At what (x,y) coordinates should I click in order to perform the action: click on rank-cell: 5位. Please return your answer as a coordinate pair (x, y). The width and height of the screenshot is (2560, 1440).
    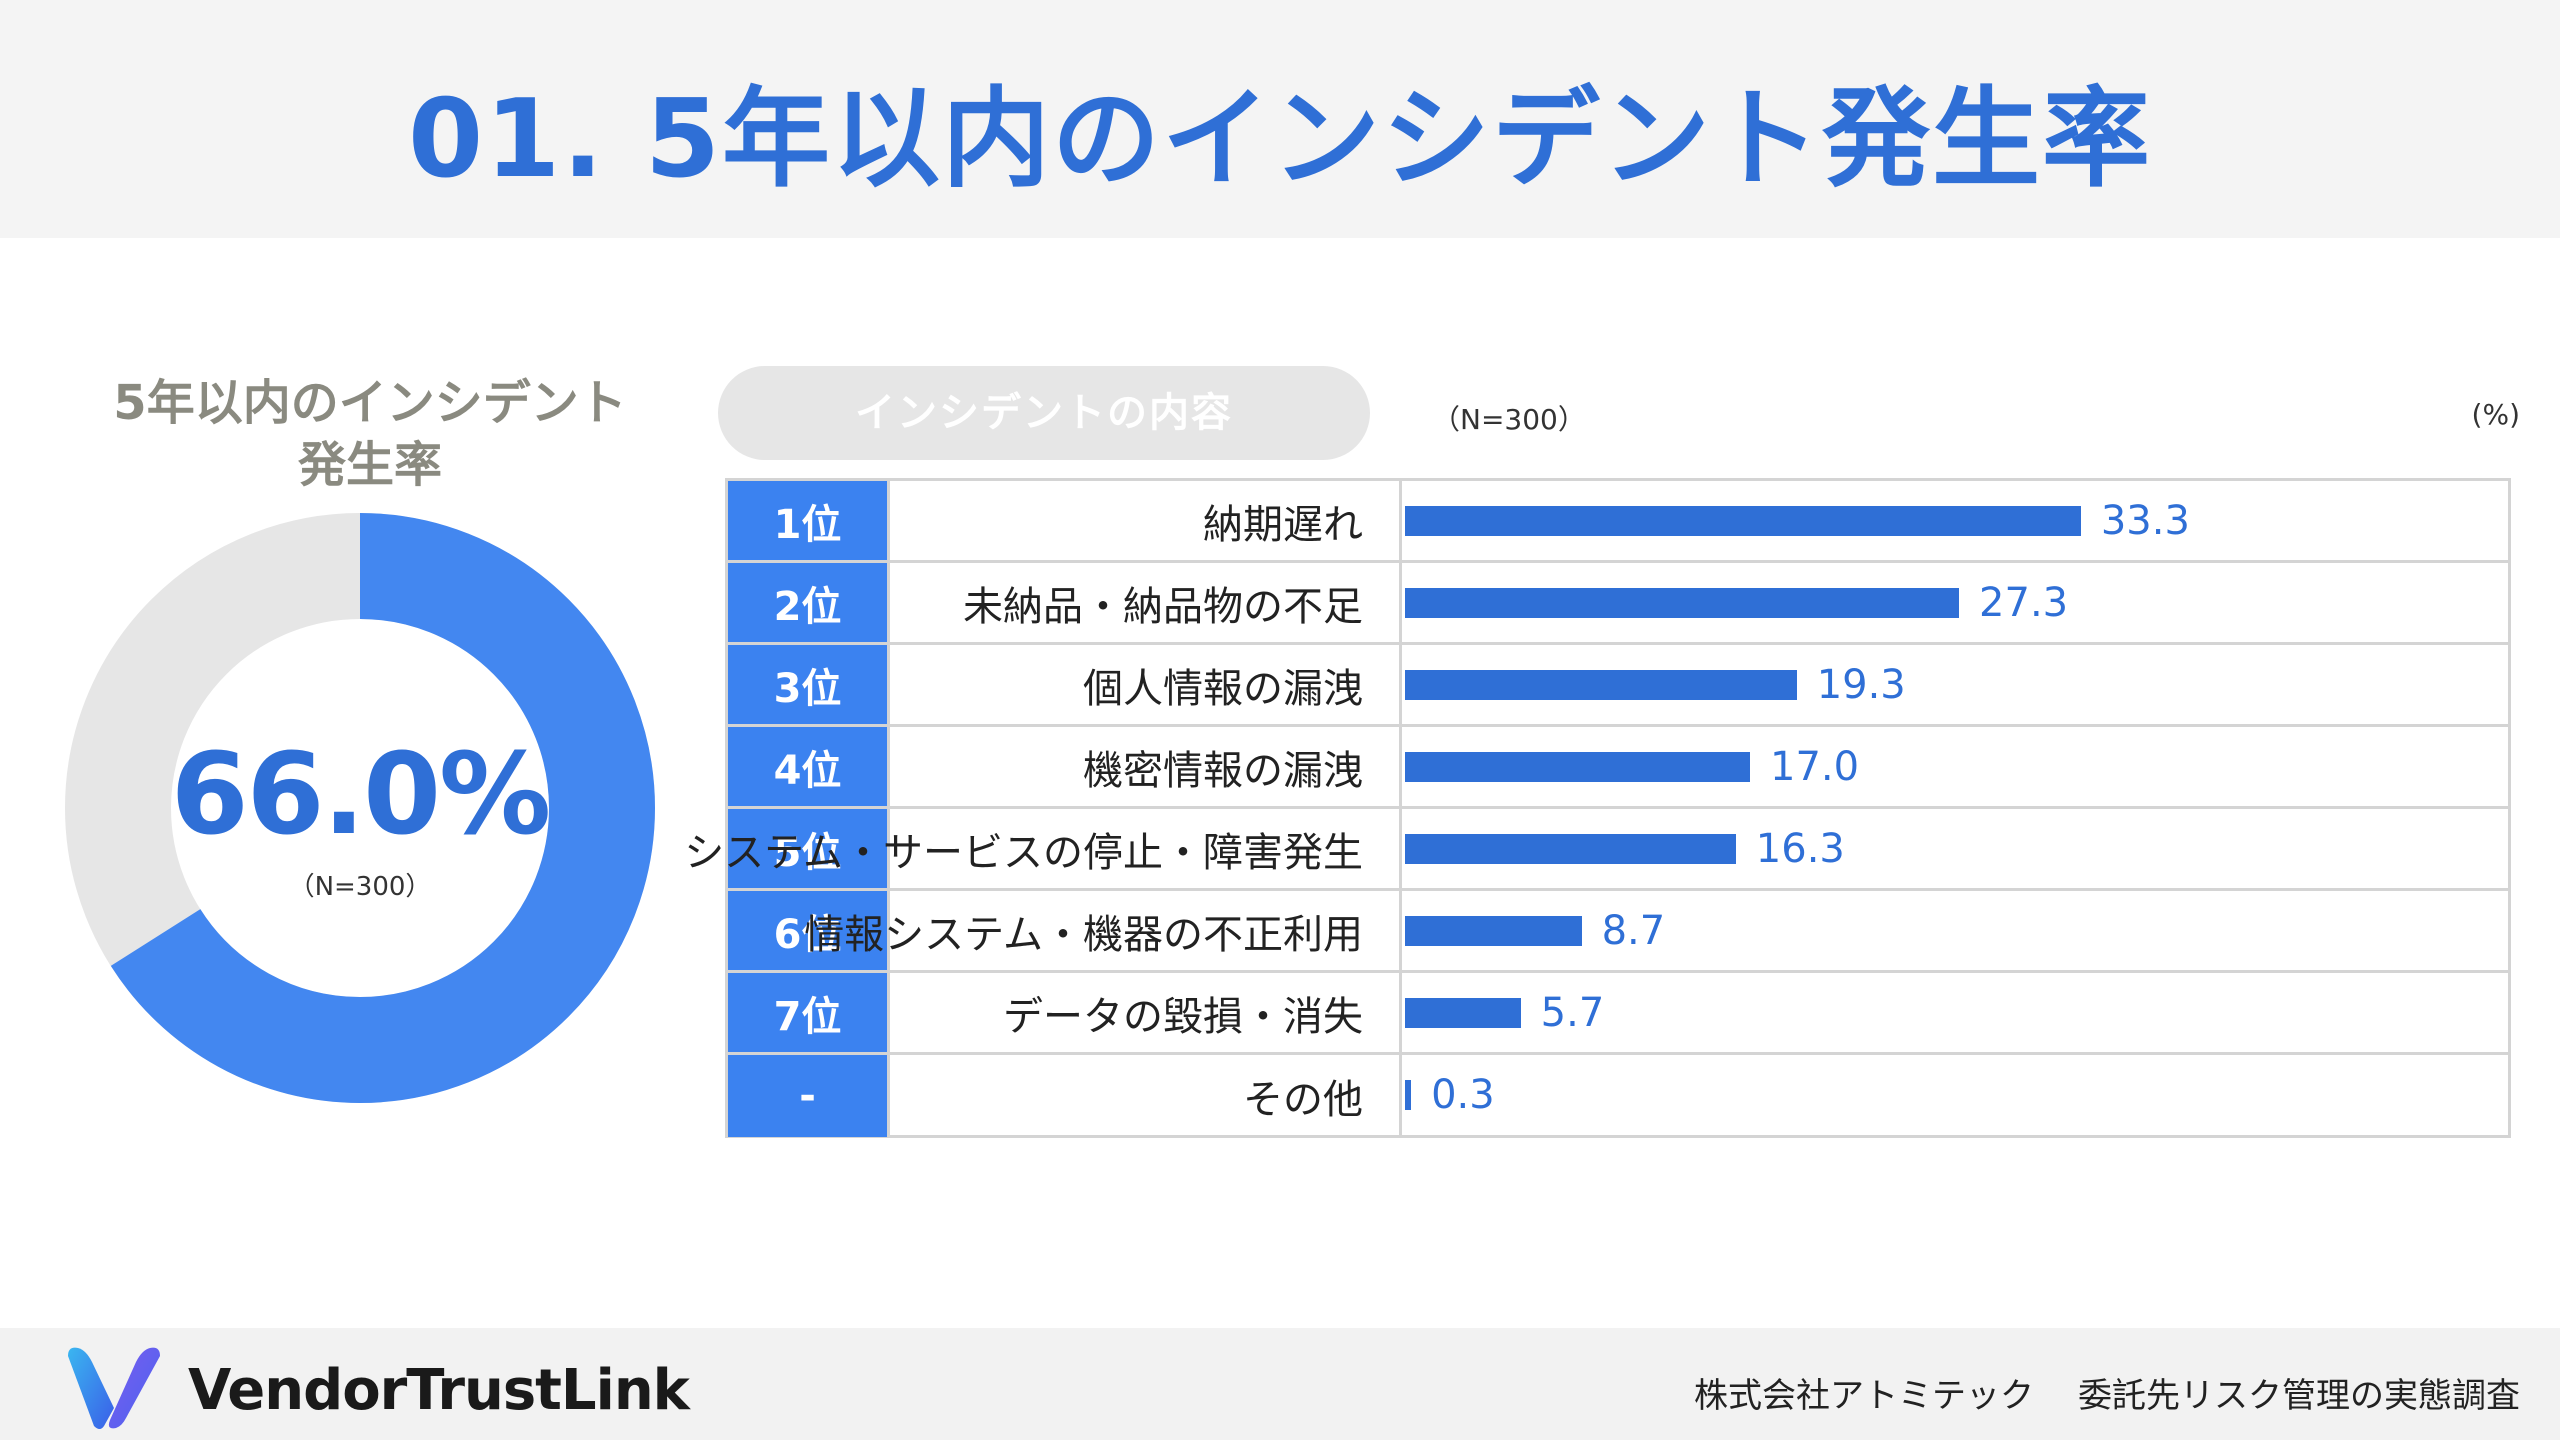
    Looking at the image, I should click on (809, 848).